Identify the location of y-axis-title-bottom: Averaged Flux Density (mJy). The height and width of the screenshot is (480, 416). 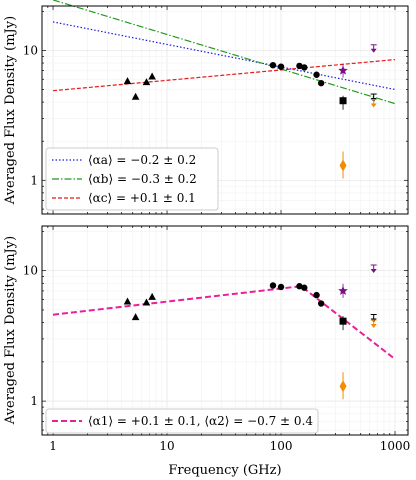
(10, 330).